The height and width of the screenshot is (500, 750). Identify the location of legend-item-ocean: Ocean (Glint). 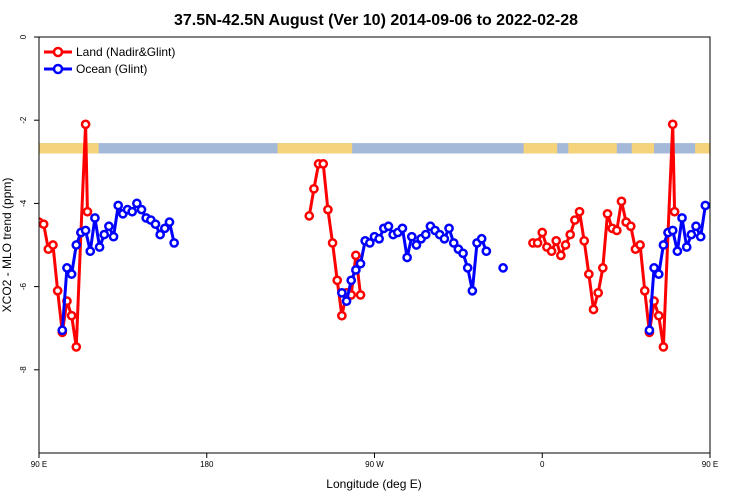
(95, 69).